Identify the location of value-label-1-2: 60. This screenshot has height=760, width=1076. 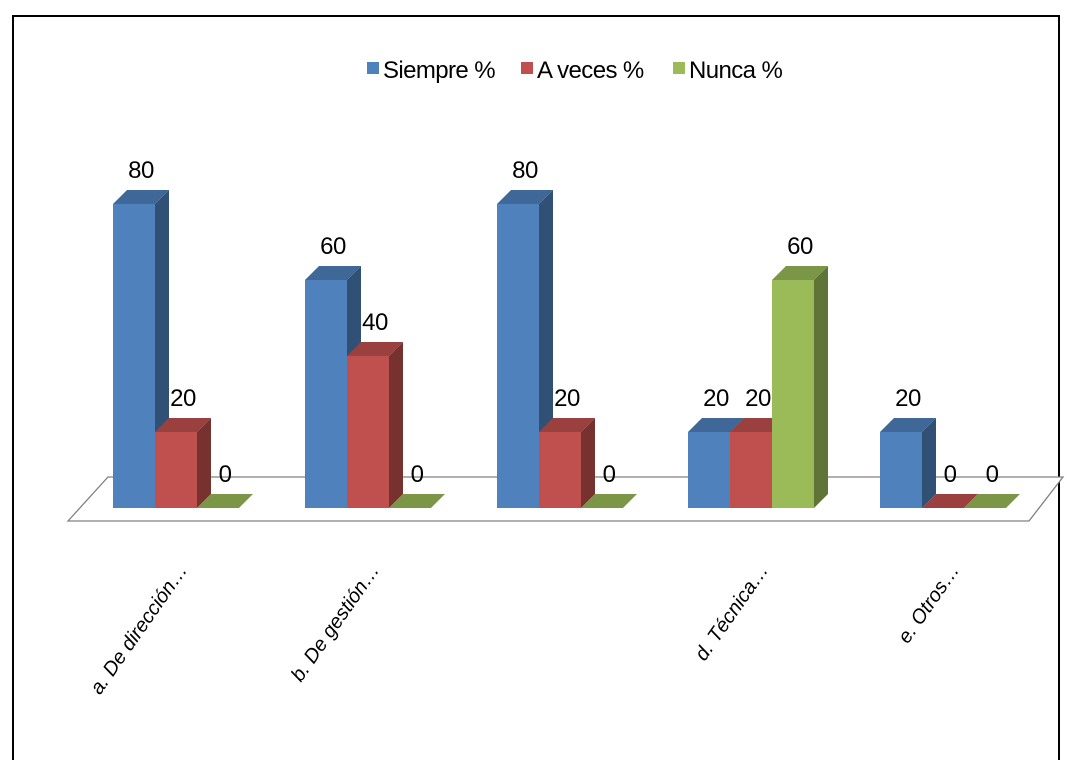
(333, 246).